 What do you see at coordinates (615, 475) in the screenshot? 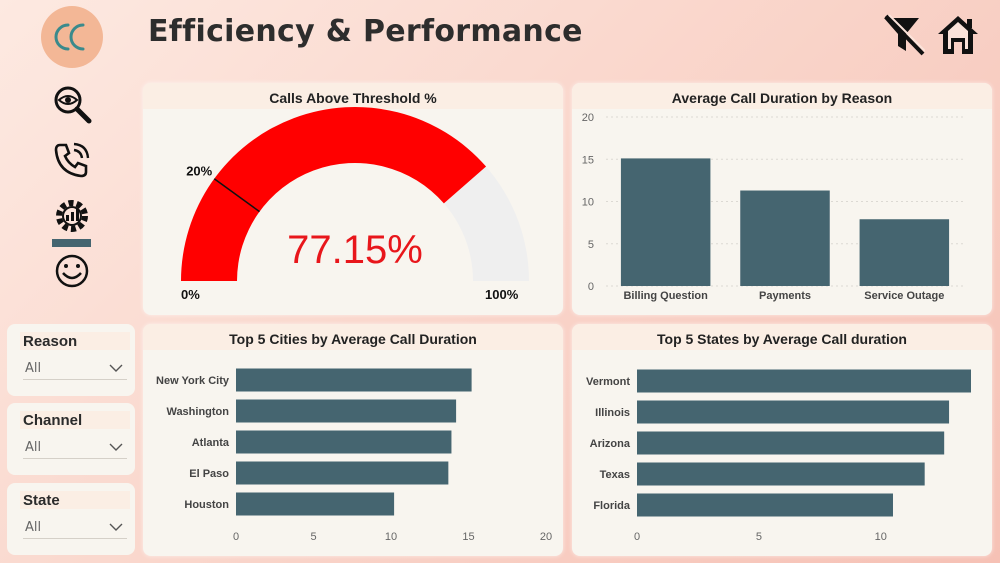
I see `y-tick-label: Texas` at bounding box center [615, 475].